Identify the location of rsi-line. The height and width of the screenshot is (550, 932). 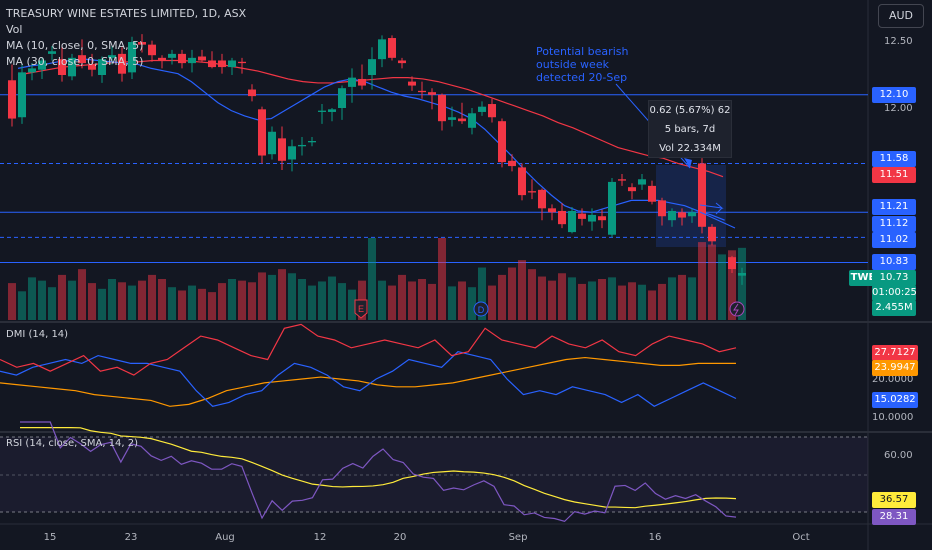
(378, 472).